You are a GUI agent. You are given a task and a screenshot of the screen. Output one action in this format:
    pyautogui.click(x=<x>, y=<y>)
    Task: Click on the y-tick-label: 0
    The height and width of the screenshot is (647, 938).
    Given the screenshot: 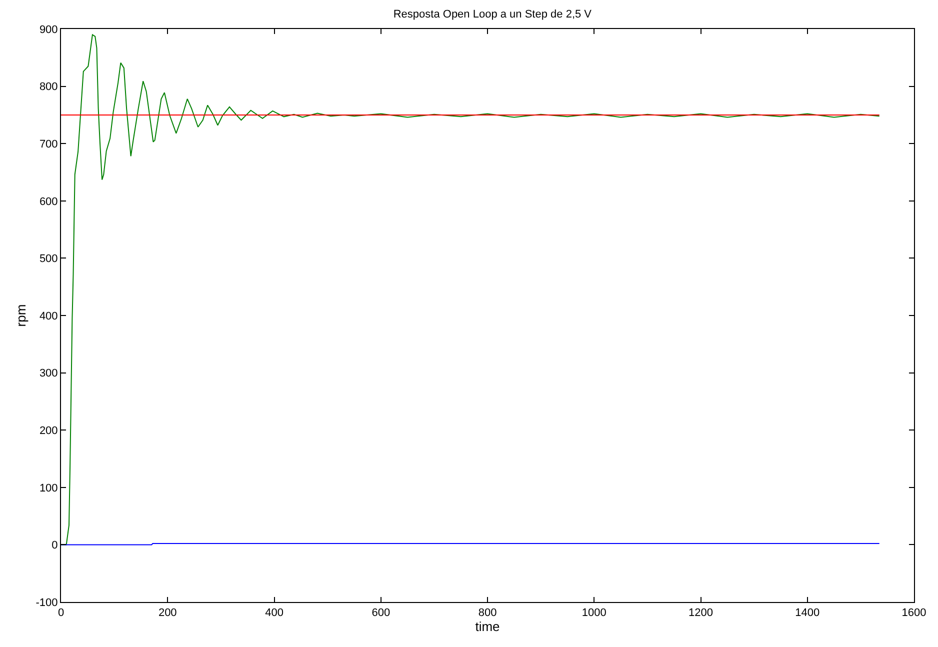 What is the action you would take?
    pyautogui.click(x=55, y=546)
    